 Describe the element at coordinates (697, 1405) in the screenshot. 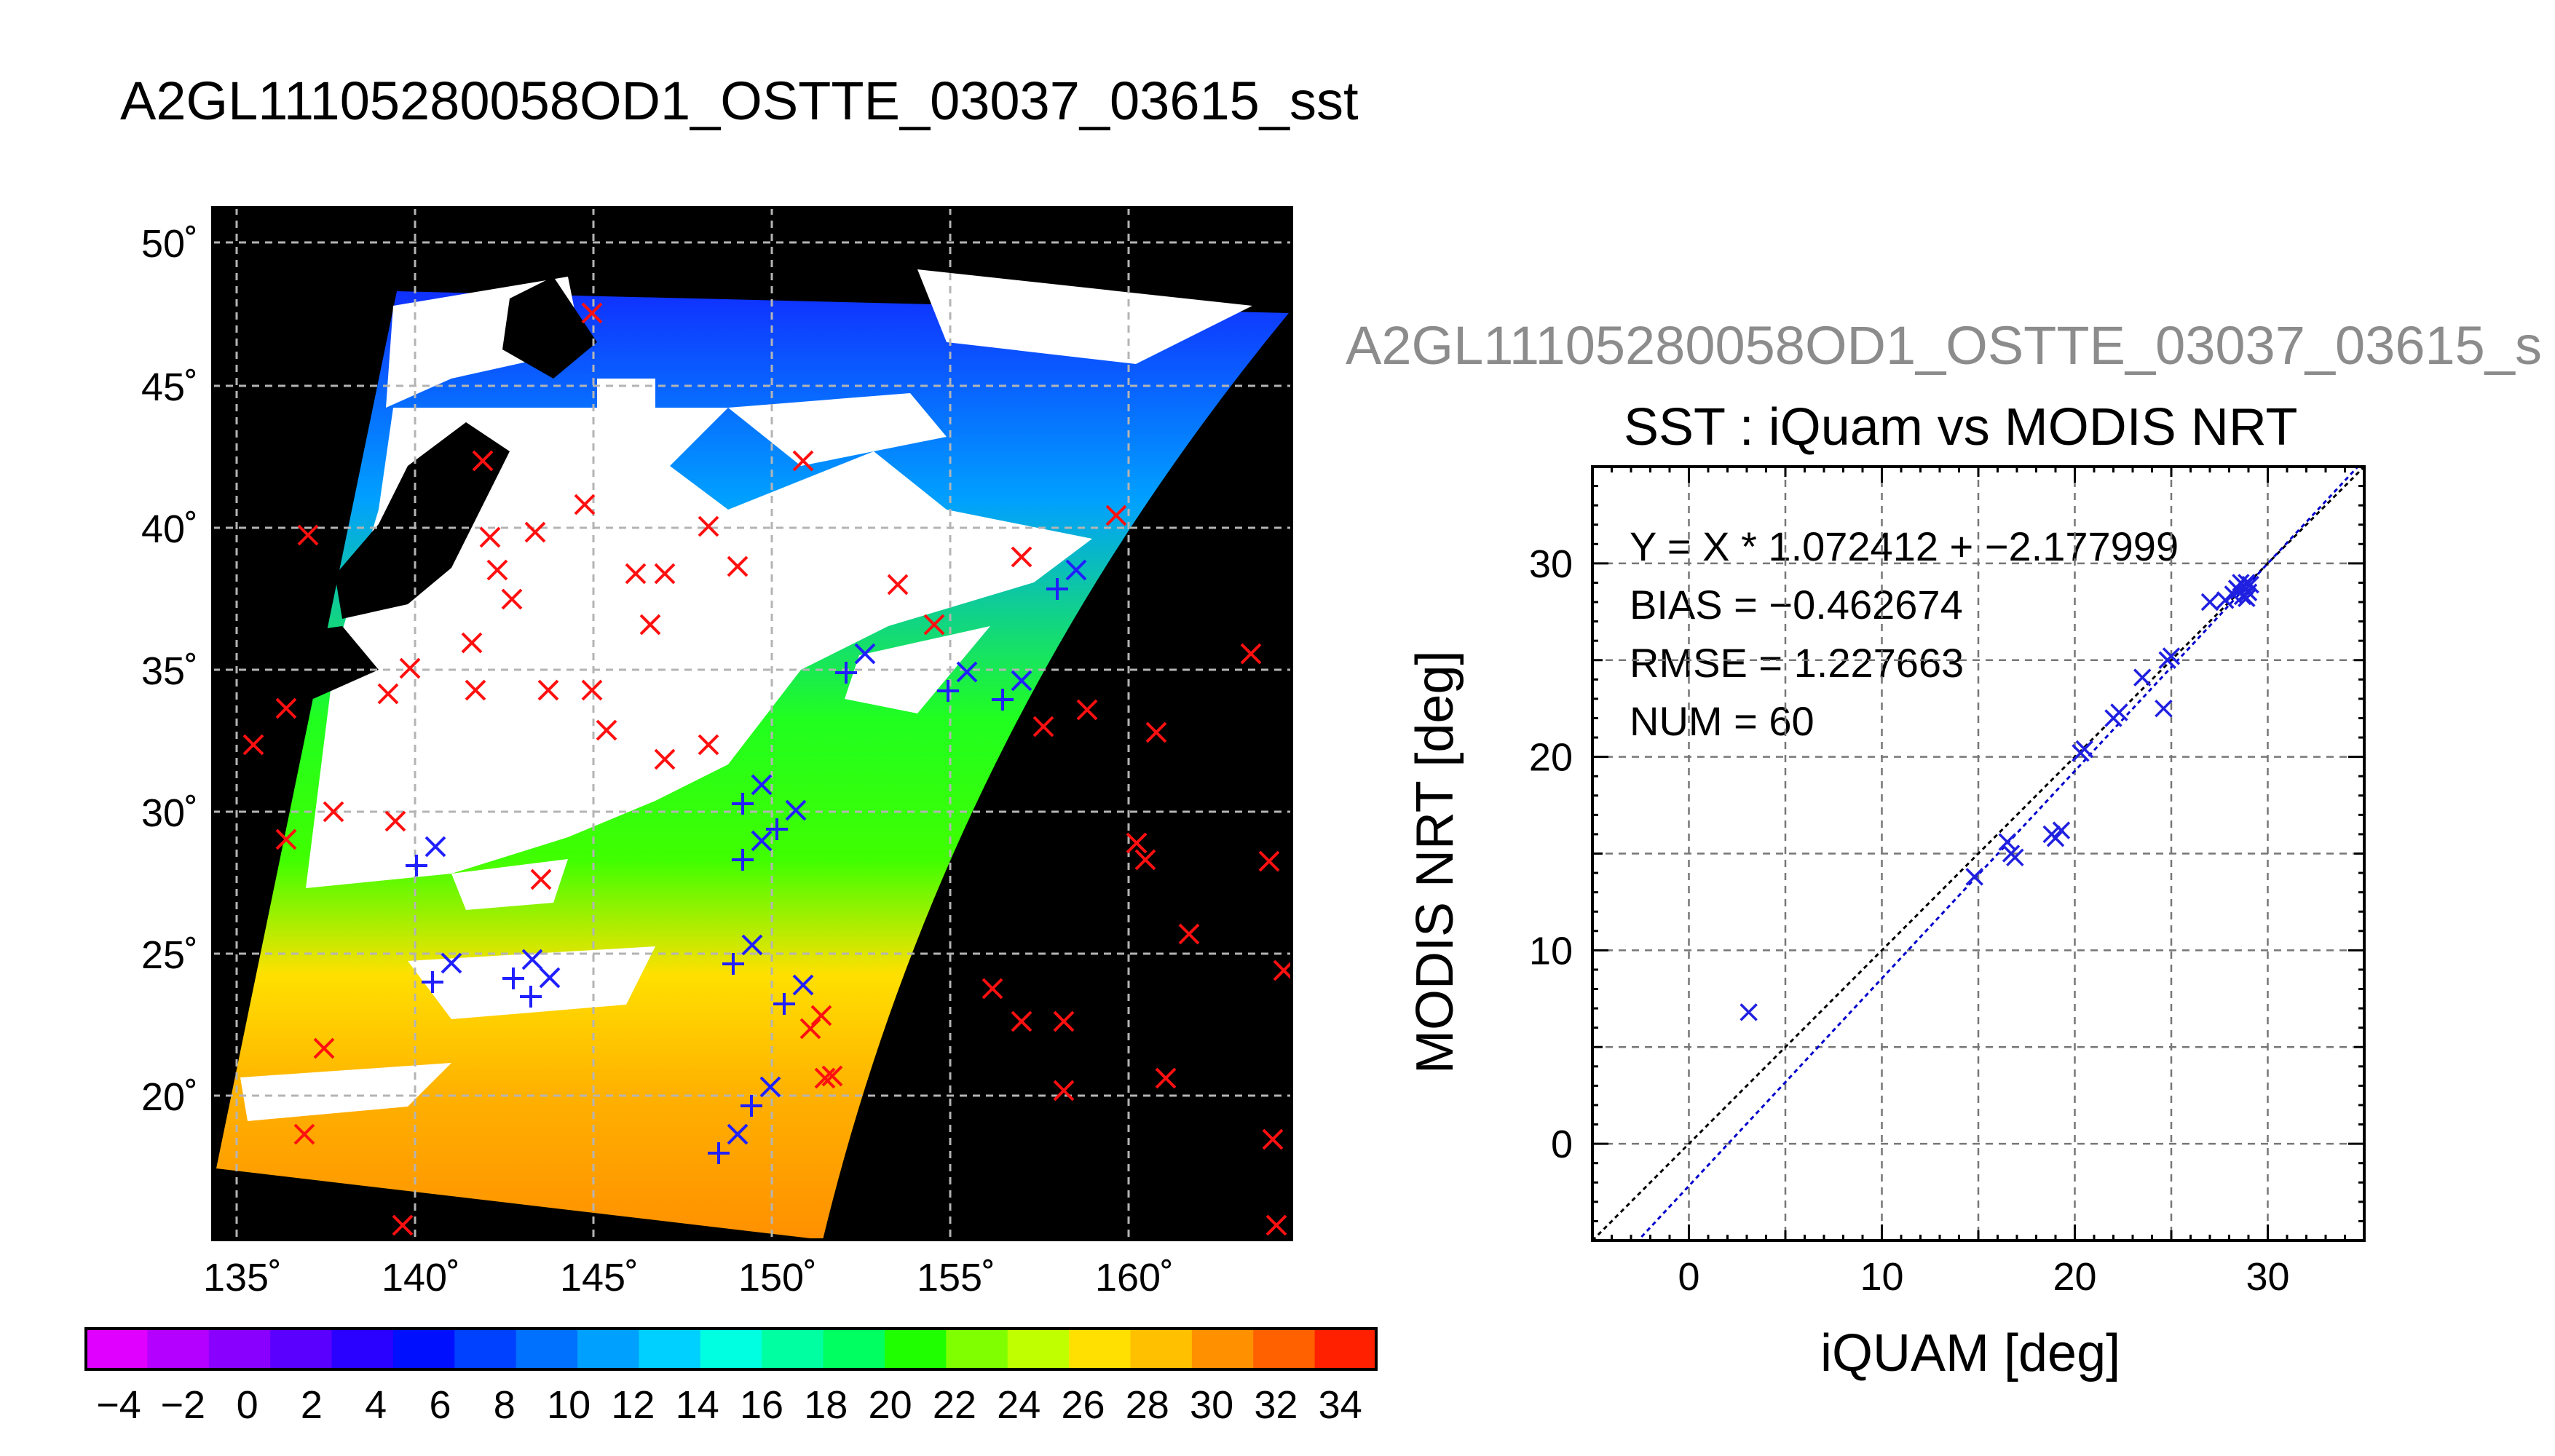

I see `colorbar-label: 14` at that location.